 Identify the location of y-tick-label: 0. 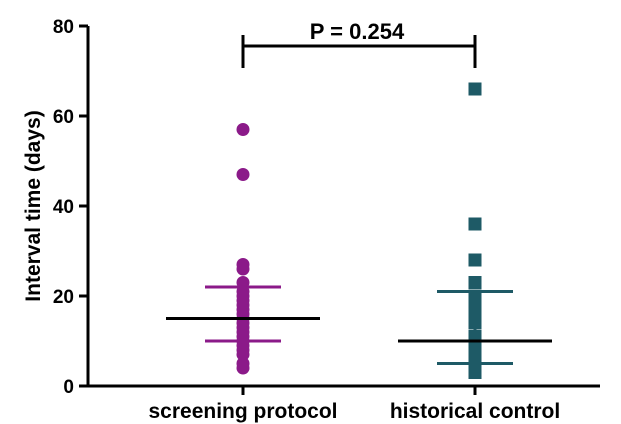
(68, 387).